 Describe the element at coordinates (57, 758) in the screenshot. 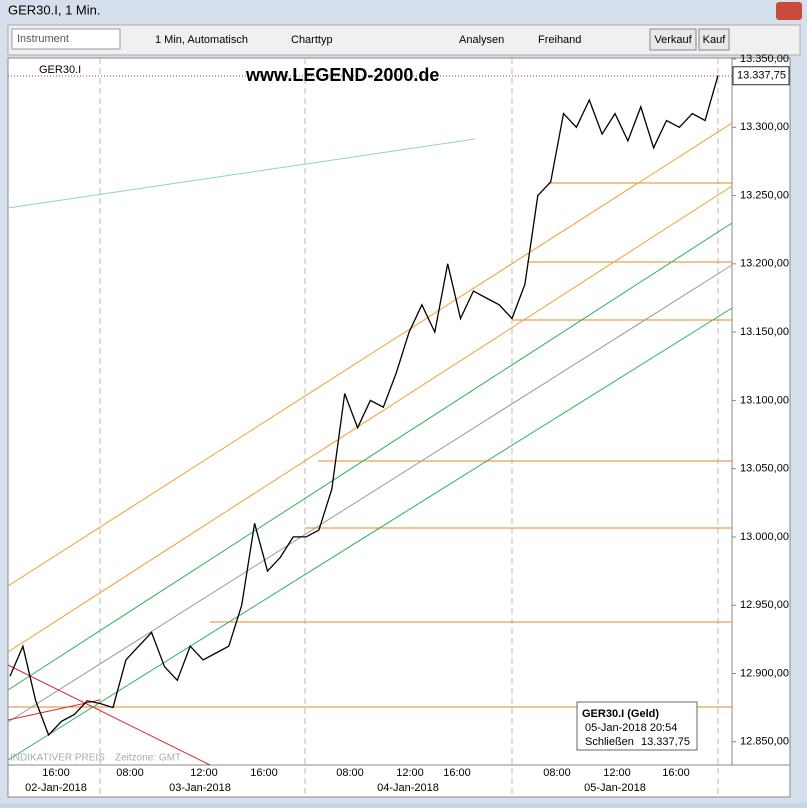

I see `footer-label: INDIKATIVER PREIS` at that location.